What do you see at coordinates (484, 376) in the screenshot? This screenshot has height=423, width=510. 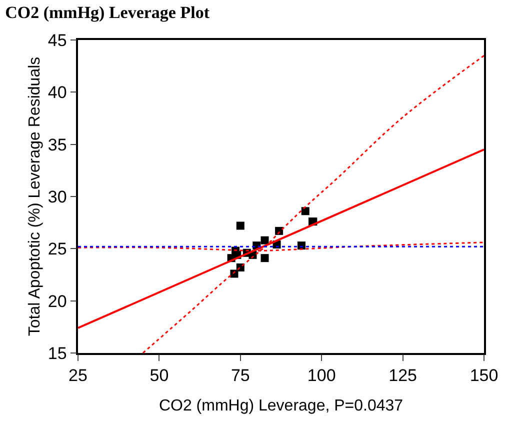 I see `x-tick-label: 150` at bounding box center [484, 376].